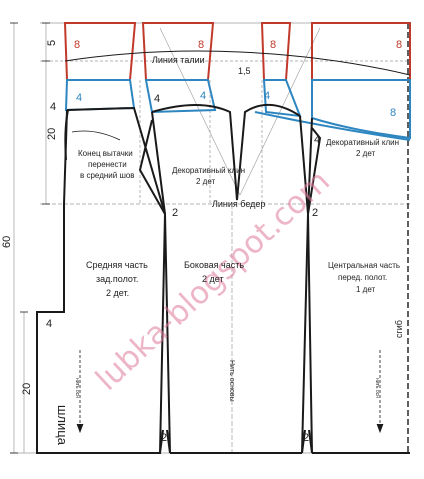 The height and width of the screenshot is (479, 424). What do you see at coordinates (175, 213) in the screenshot?
I see `num-2-hip-left: 2` at bounding box center [175, 213].